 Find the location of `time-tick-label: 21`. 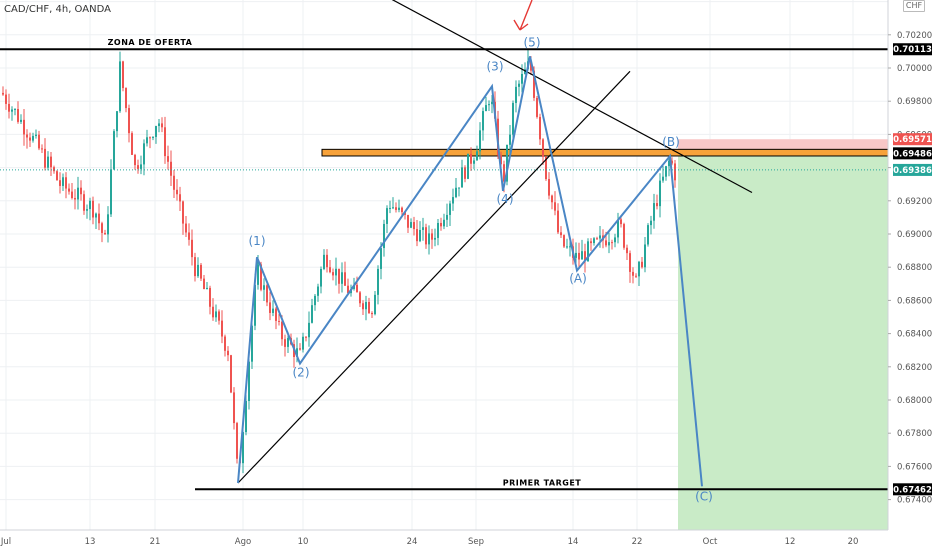

time-tick-label: 21 is located at coordinates (155, 542).